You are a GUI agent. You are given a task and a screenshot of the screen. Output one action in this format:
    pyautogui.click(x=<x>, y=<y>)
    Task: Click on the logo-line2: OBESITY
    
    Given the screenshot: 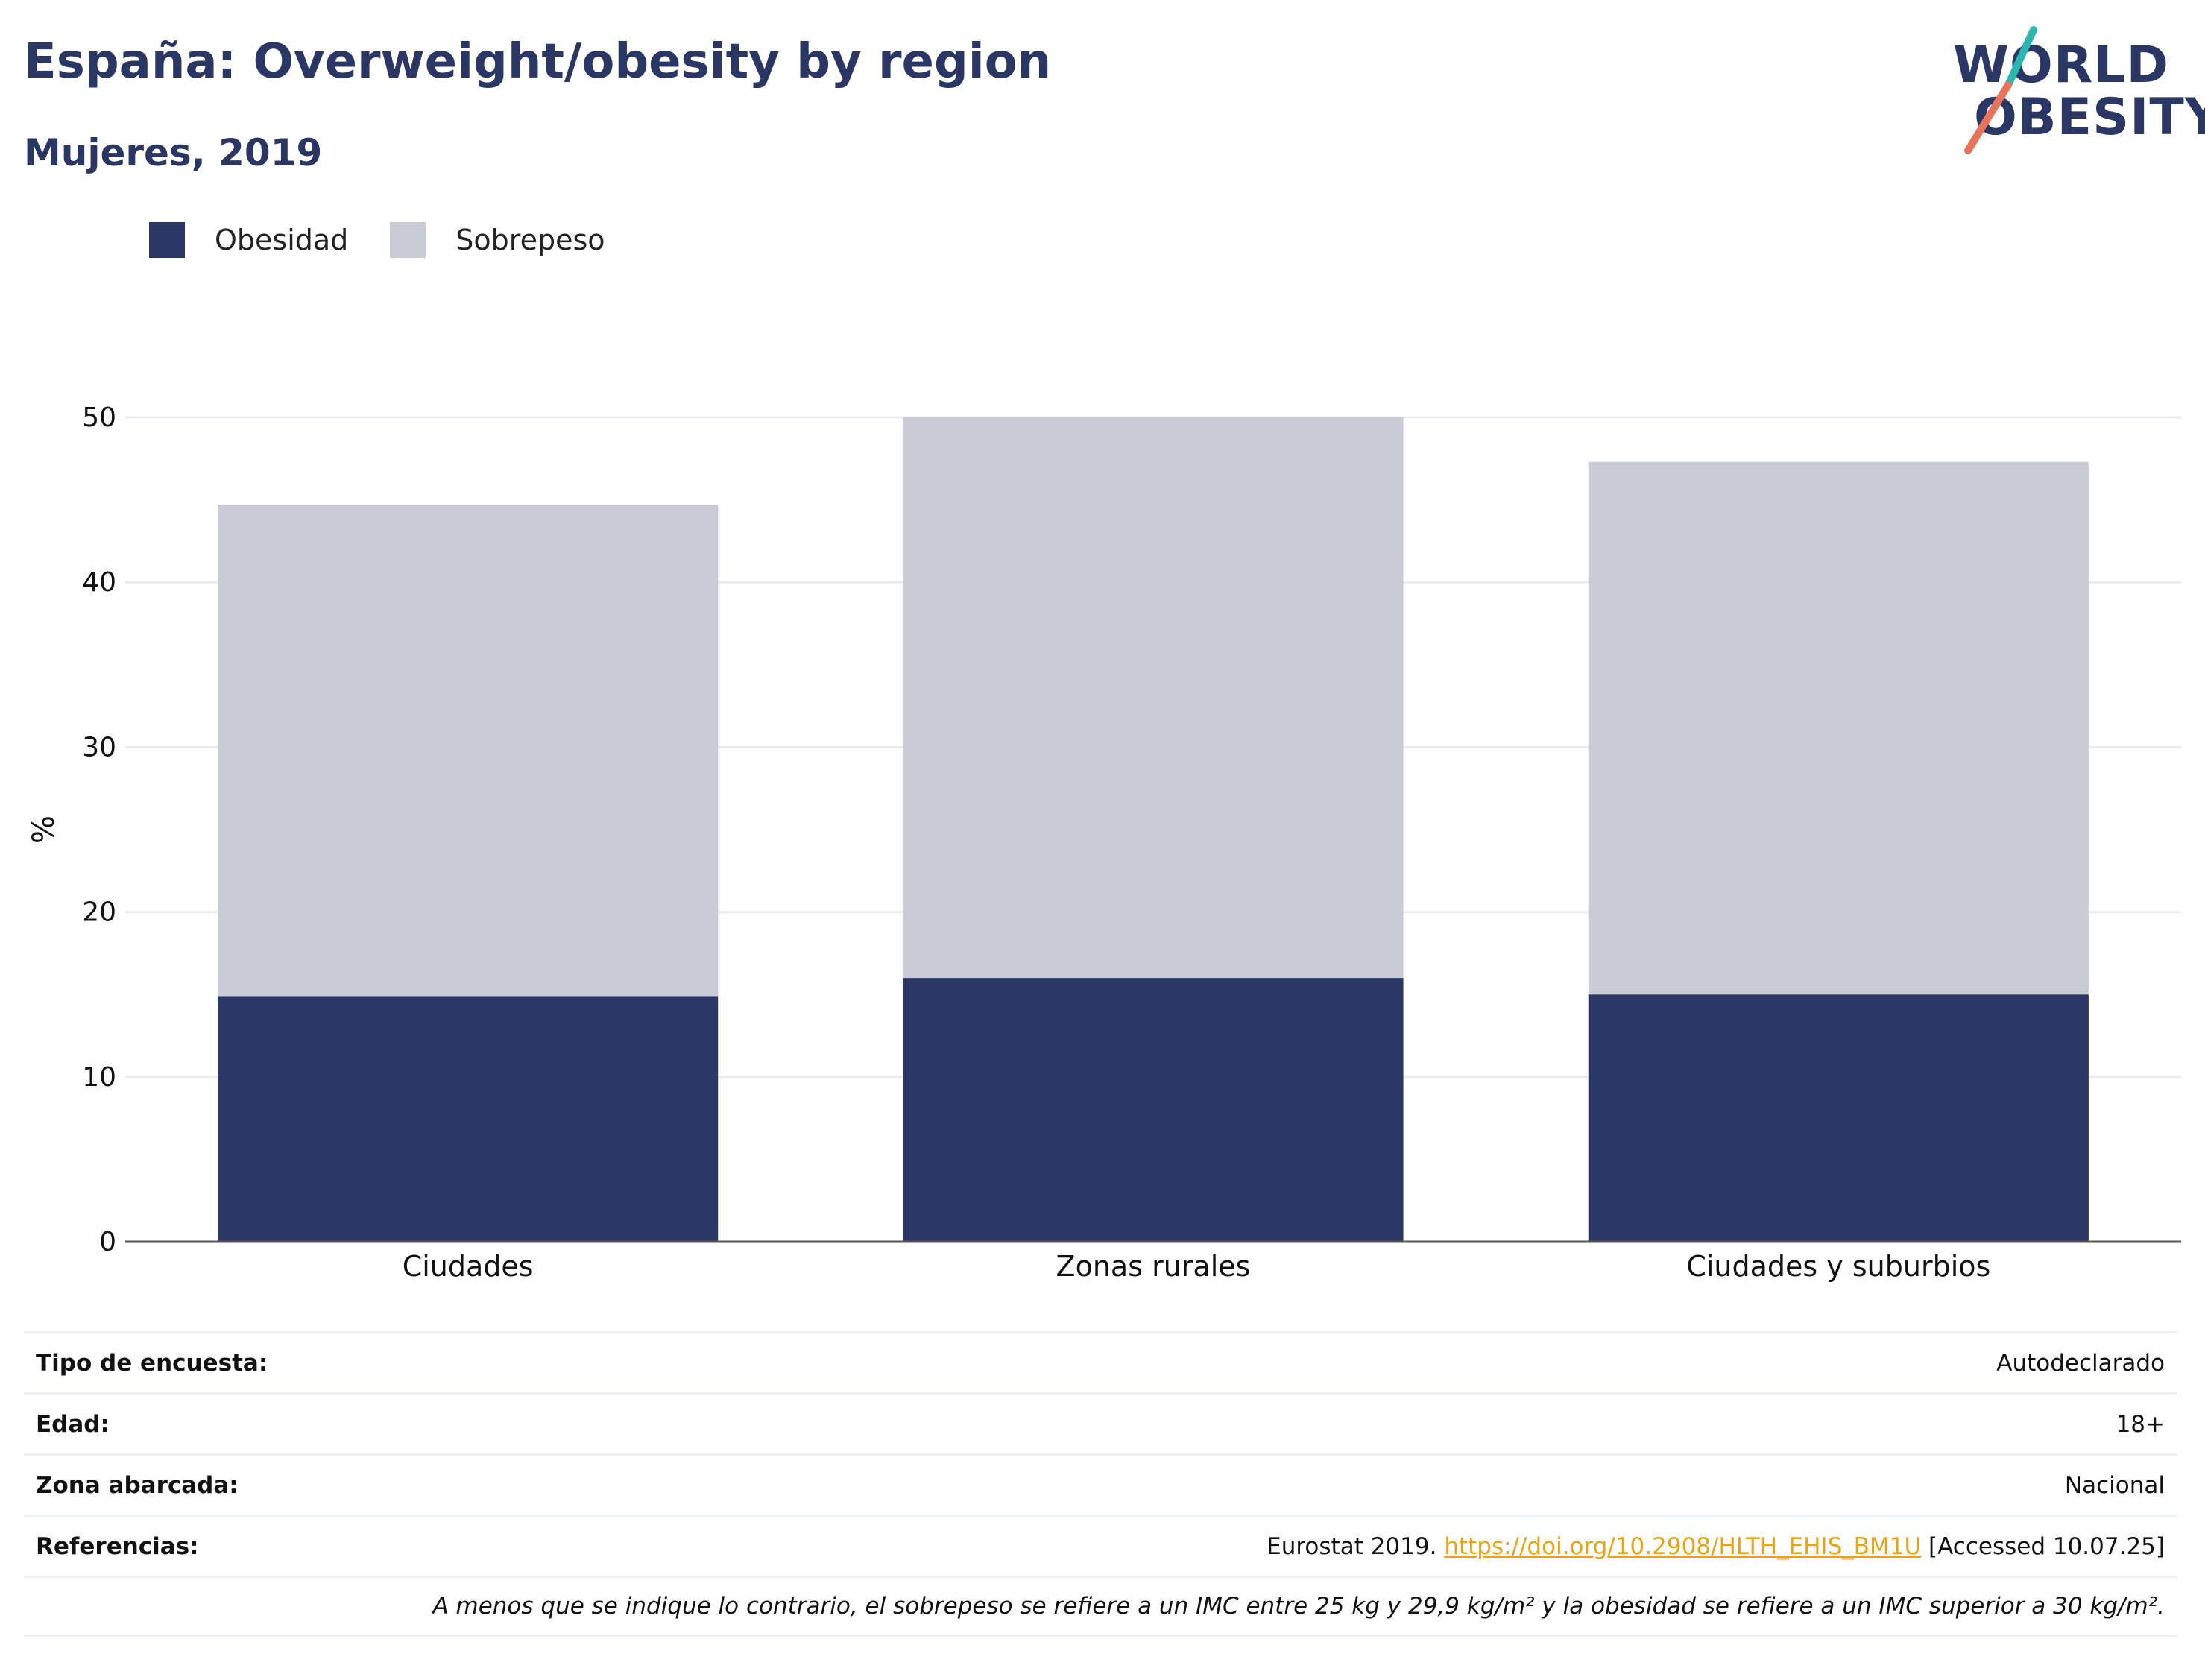 What is the action you would take?
    pyautogui.click(x=2089, y=117)
    